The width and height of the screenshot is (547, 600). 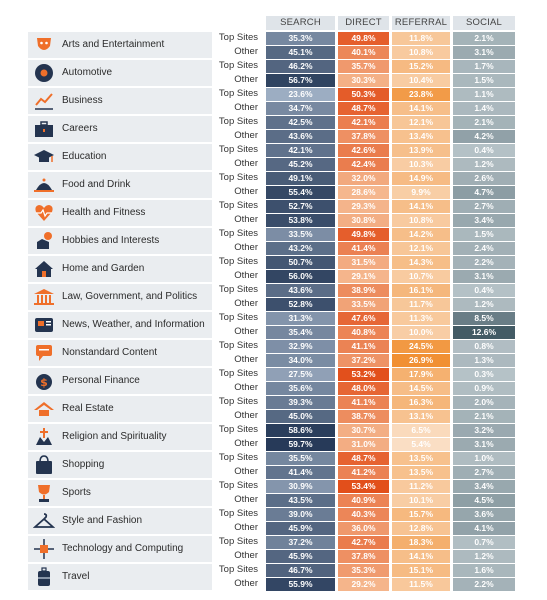 What do you see at coordinates (300, 472) in the screenshot?
I see `search-cell: 41.4%` at bounding box center [300, 472].